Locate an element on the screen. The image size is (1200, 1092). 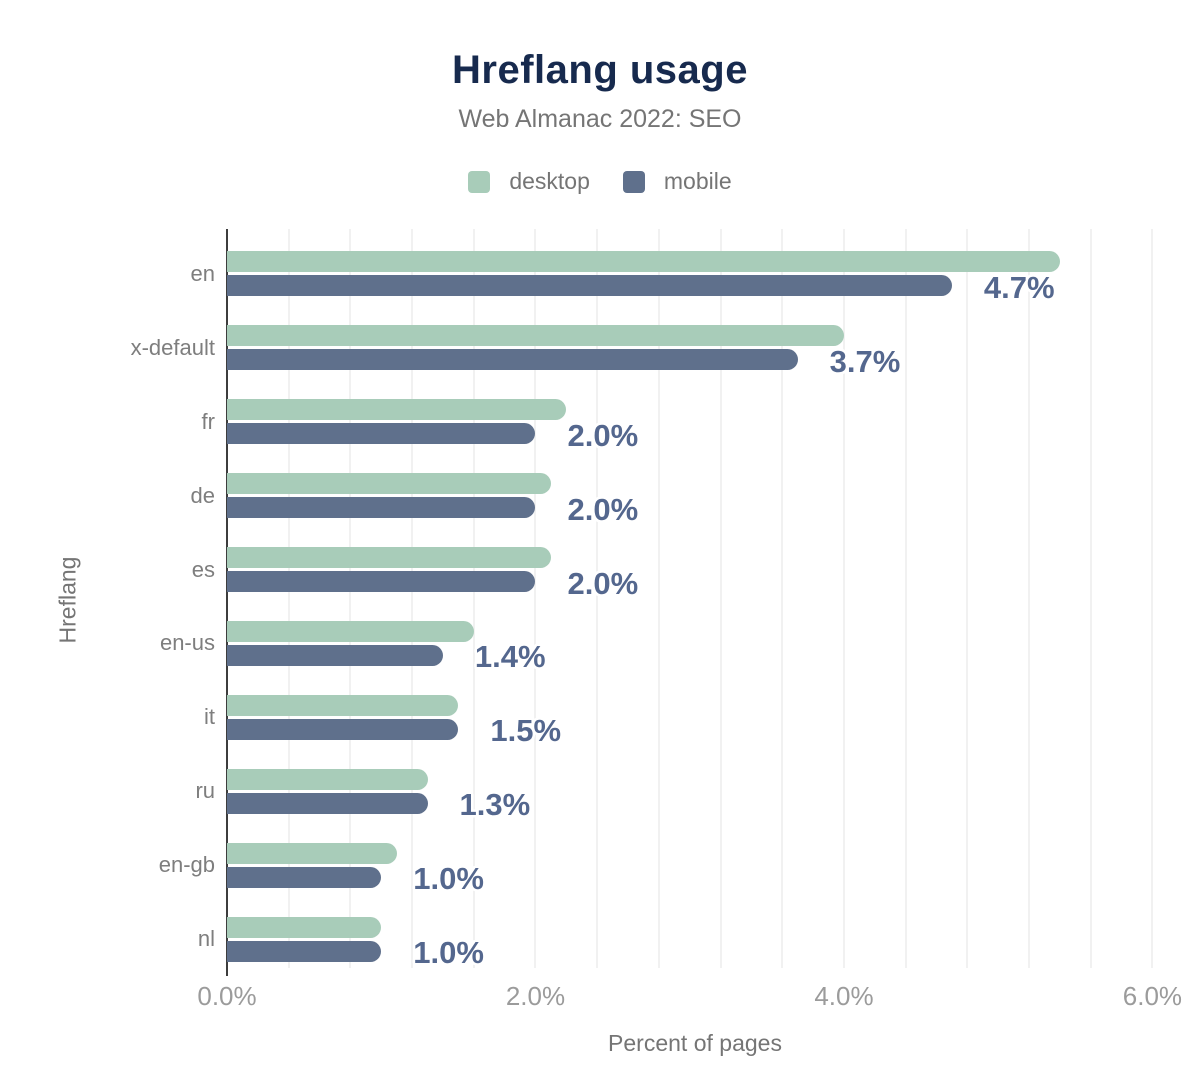
bar-group-nl: nl 1.0% is located at coordinates (681, 943).